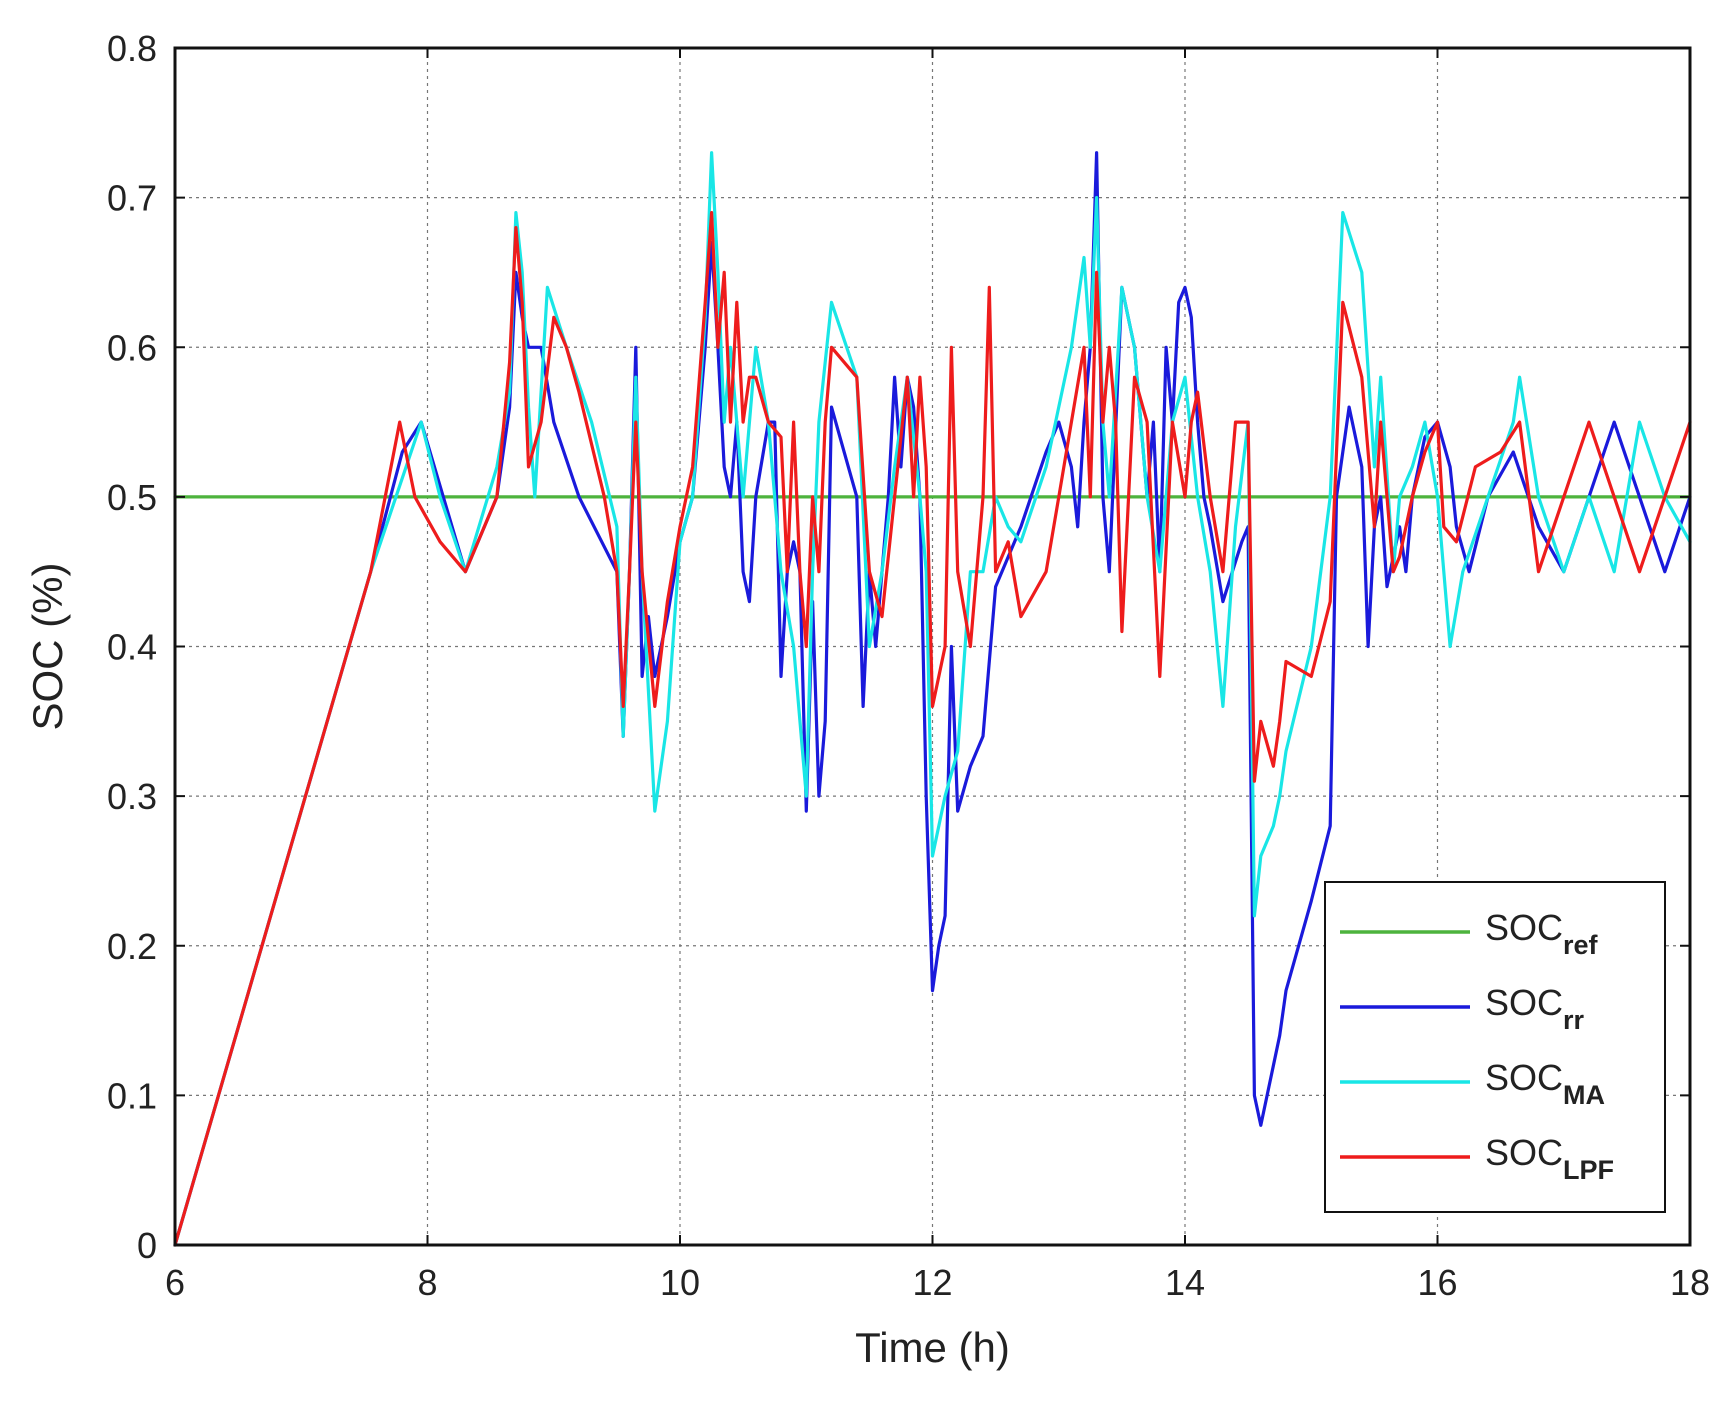 The width and height of the screenshot is (1728, 1401). I want to click on y-tick-label: 0.6, so click(132, 347).